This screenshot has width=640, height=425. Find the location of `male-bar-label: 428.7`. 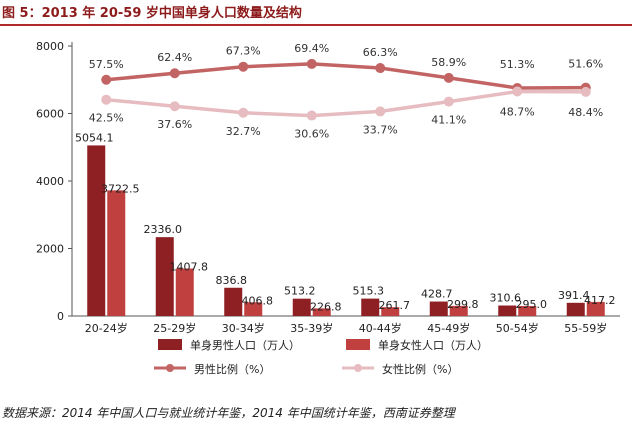

male-bar-label: 428.7 is located at coordinates (437, 294).